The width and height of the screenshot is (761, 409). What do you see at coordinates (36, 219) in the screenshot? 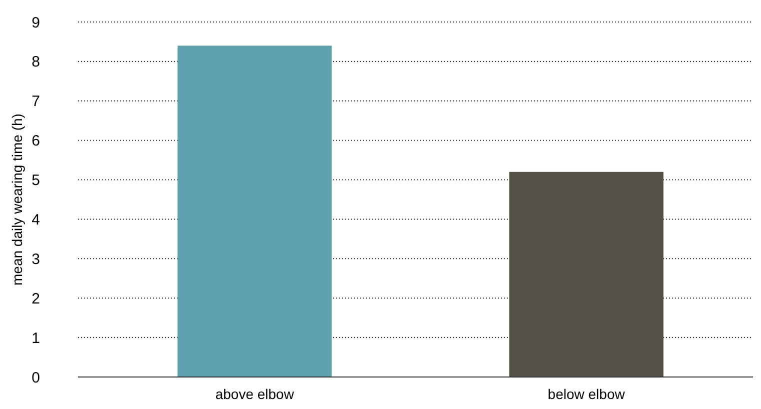
I see `y-tick-label: 4` at bounding box center [36, 219].